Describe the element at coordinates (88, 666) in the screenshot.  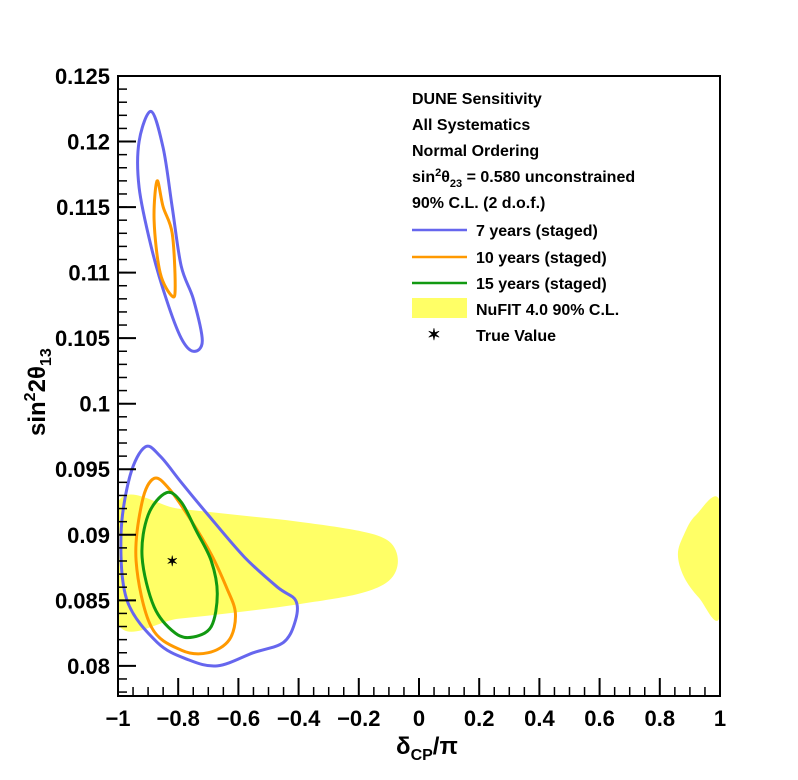
I see `y-tick-label-0: 0.08` at that location.